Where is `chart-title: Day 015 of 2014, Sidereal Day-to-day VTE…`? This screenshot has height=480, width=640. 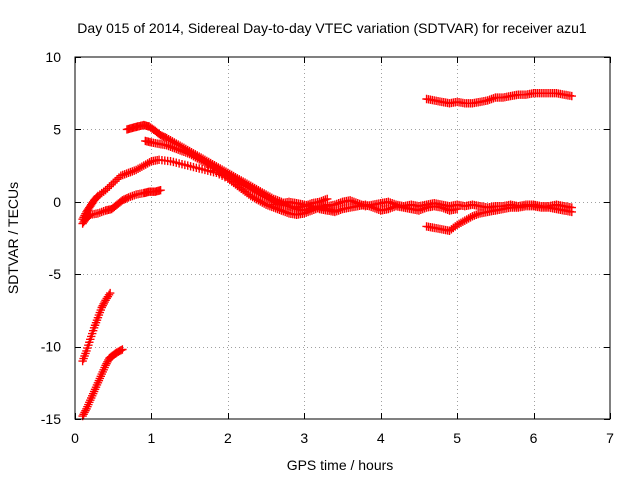 chart-title: Day 015 of 2014, Sidereal Day-to-day VTE… is located at coordinates (332, 28).